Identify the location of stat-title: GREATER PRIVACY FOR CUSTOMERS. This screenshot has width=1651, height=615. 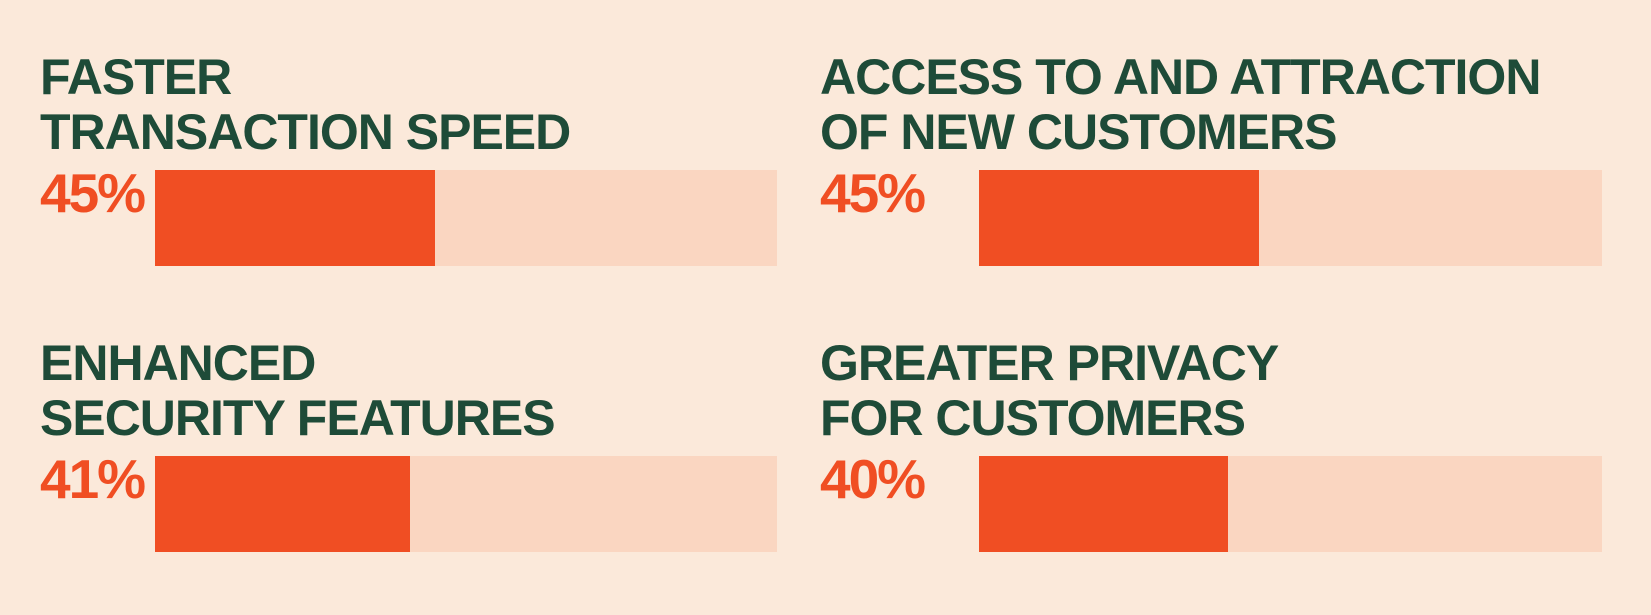
(1211, 391).